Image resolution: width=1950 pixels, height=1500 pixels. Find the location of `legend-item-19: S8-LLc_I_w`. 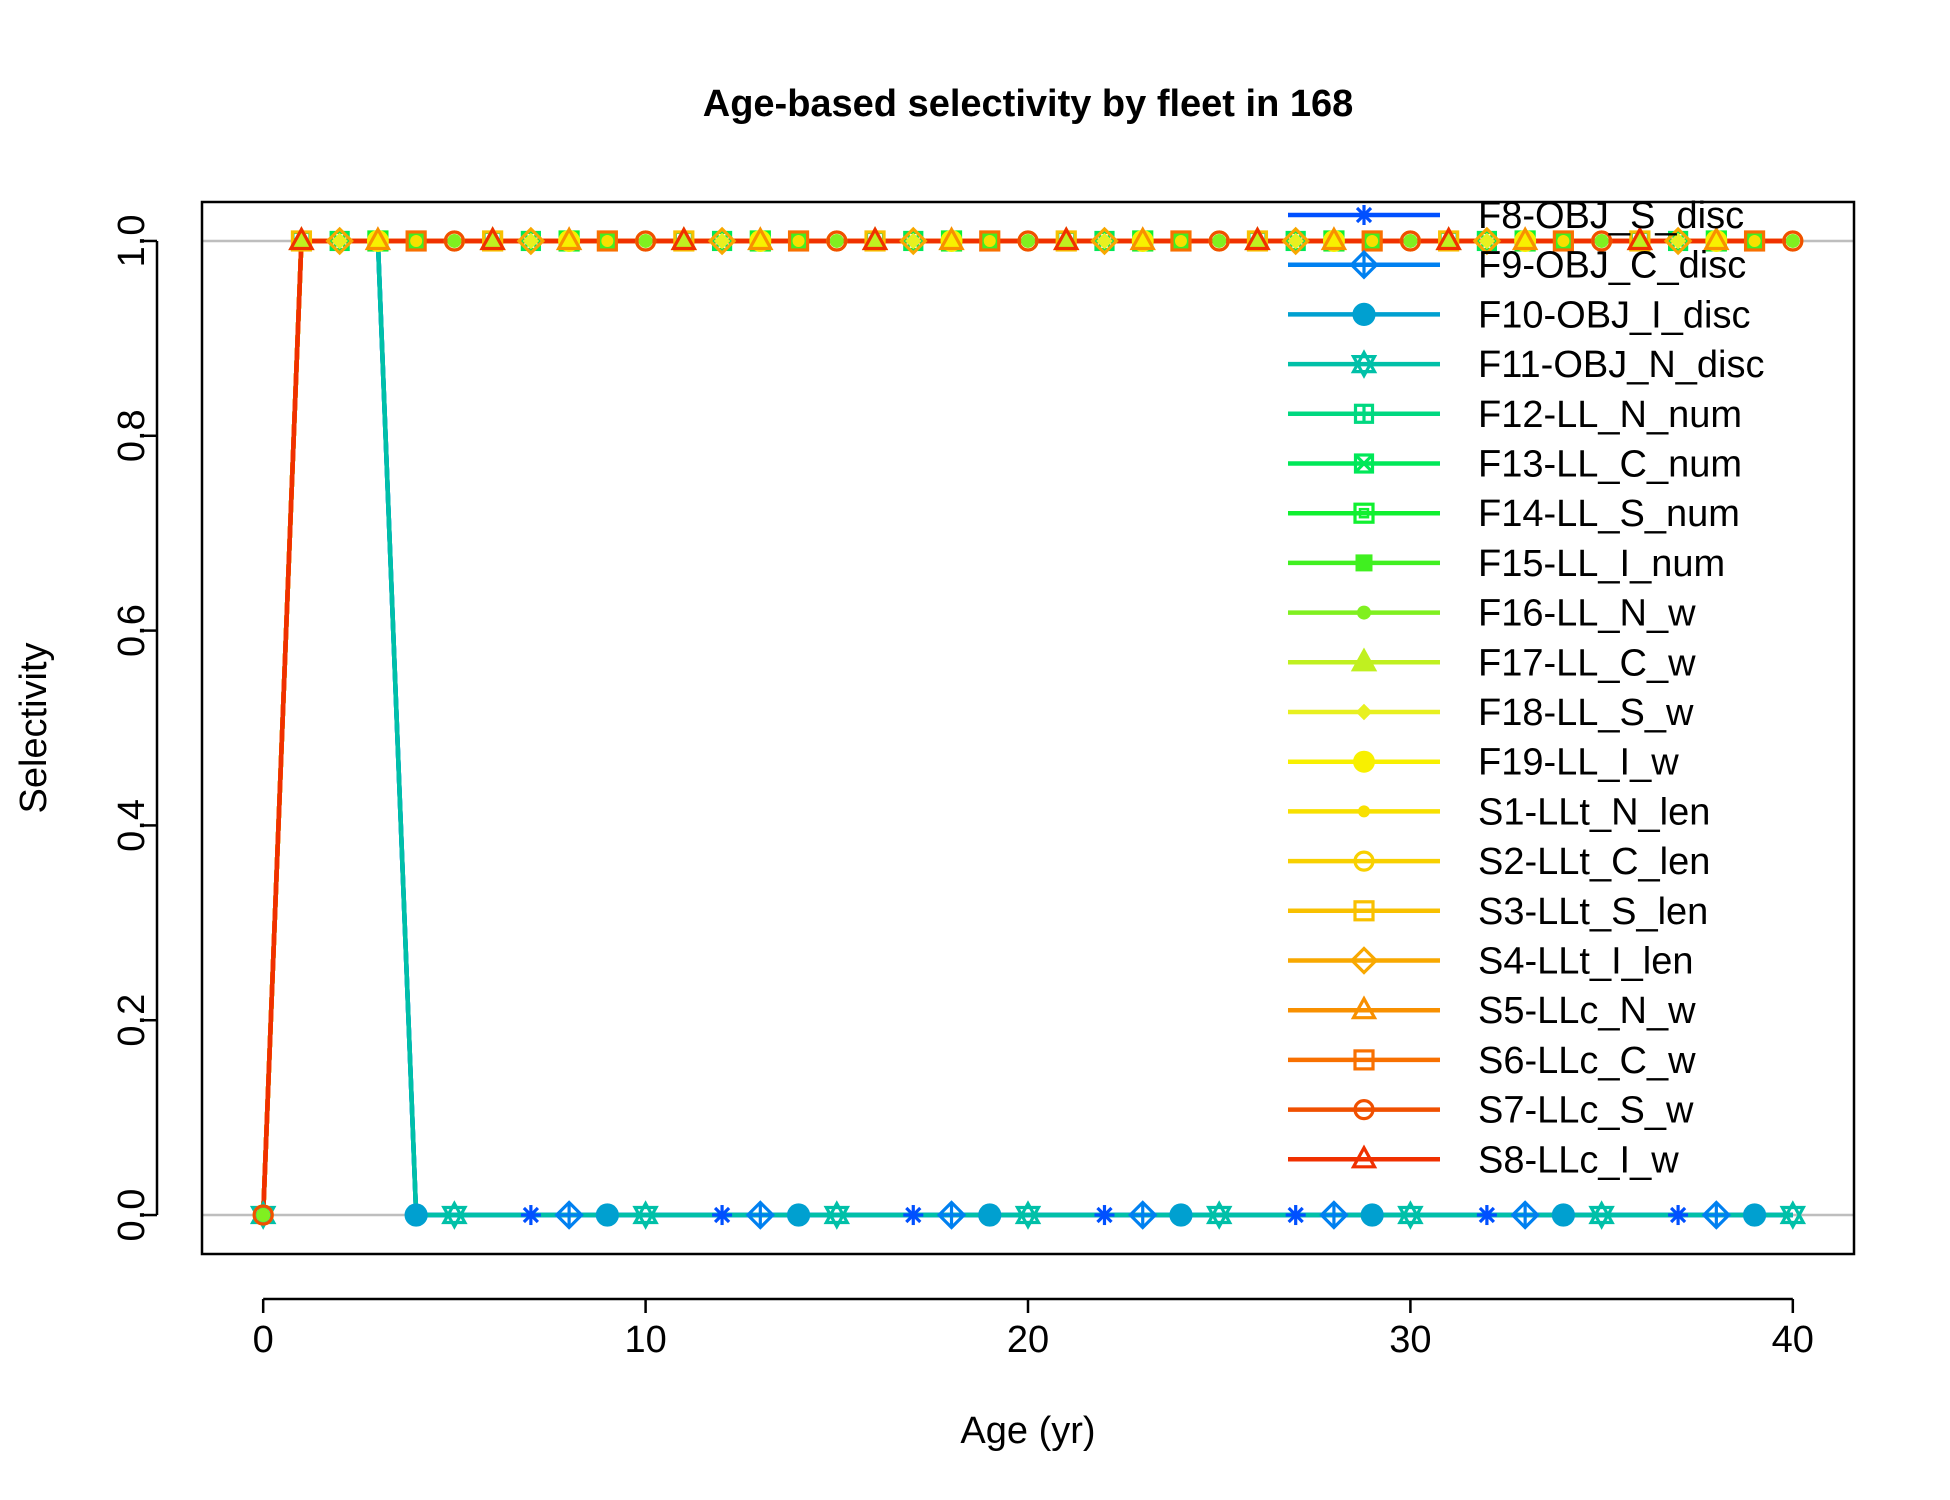

legend-item-19: S8-LLc_I_w is located at coordinates (1483, 1160).